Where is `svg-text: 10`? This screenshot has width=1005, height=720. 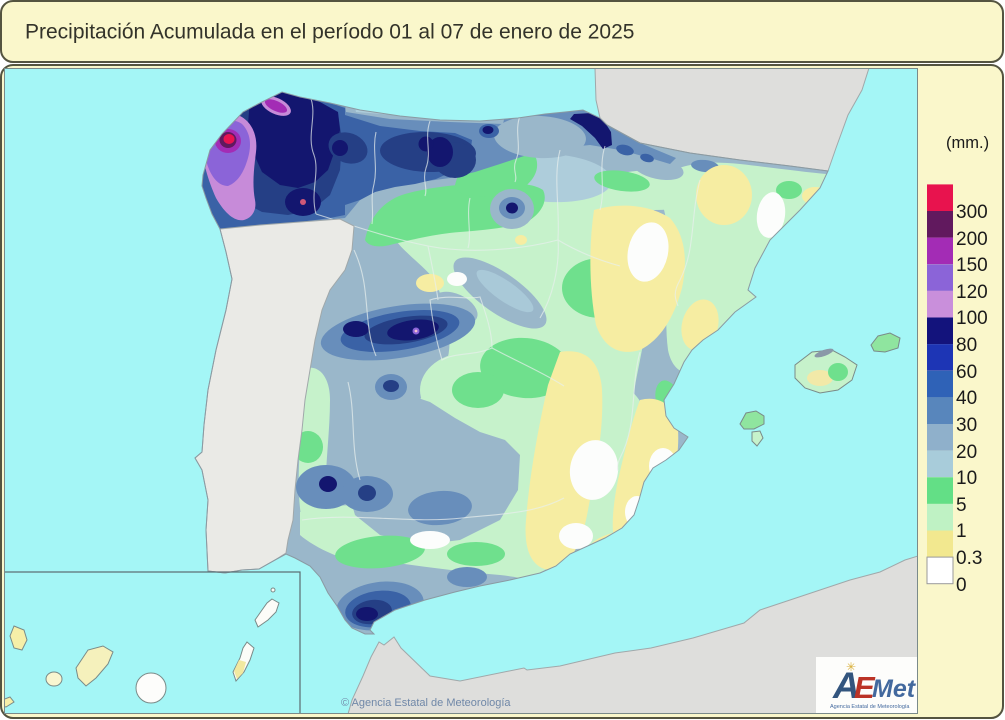
svg-text: 10 is located at coordinates (966, 478).